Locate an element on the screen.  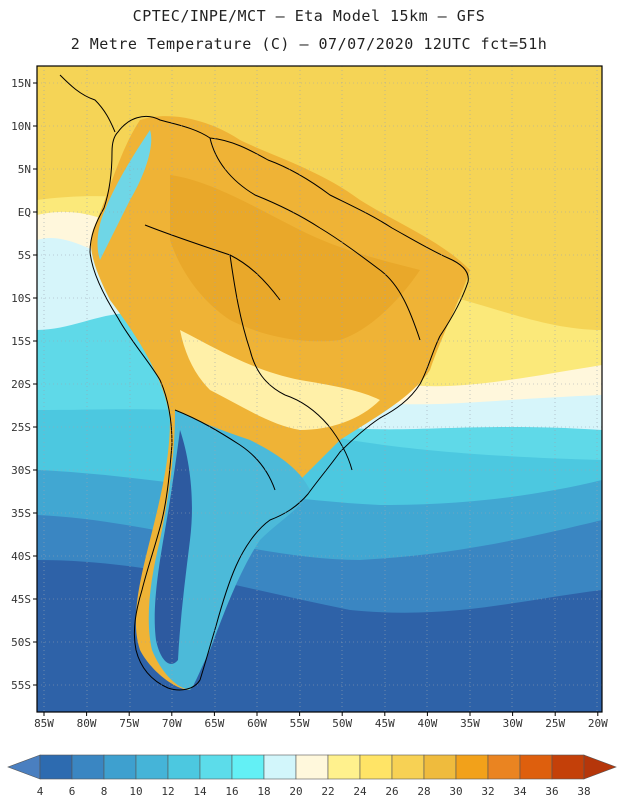
border-paraguay-uruguay is located at coordinates (318, 432).